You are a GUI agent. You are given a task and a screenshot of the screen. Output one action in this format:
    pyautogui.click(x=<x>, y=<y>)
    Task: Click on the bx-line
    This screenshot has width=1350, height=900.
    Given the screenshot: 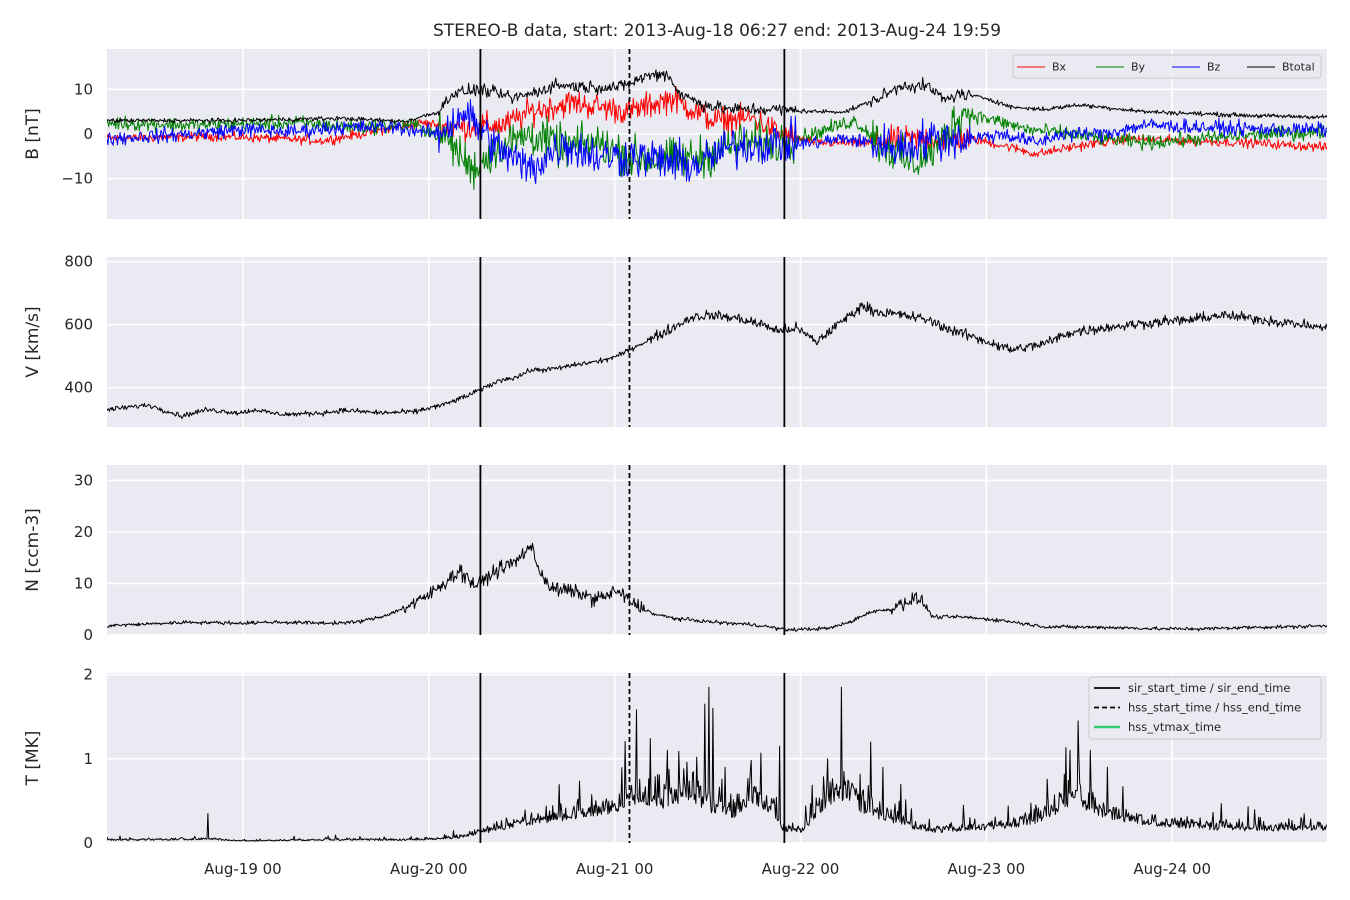 What is the action you would take?
    pyautogui.click(x=717, y=122)
    